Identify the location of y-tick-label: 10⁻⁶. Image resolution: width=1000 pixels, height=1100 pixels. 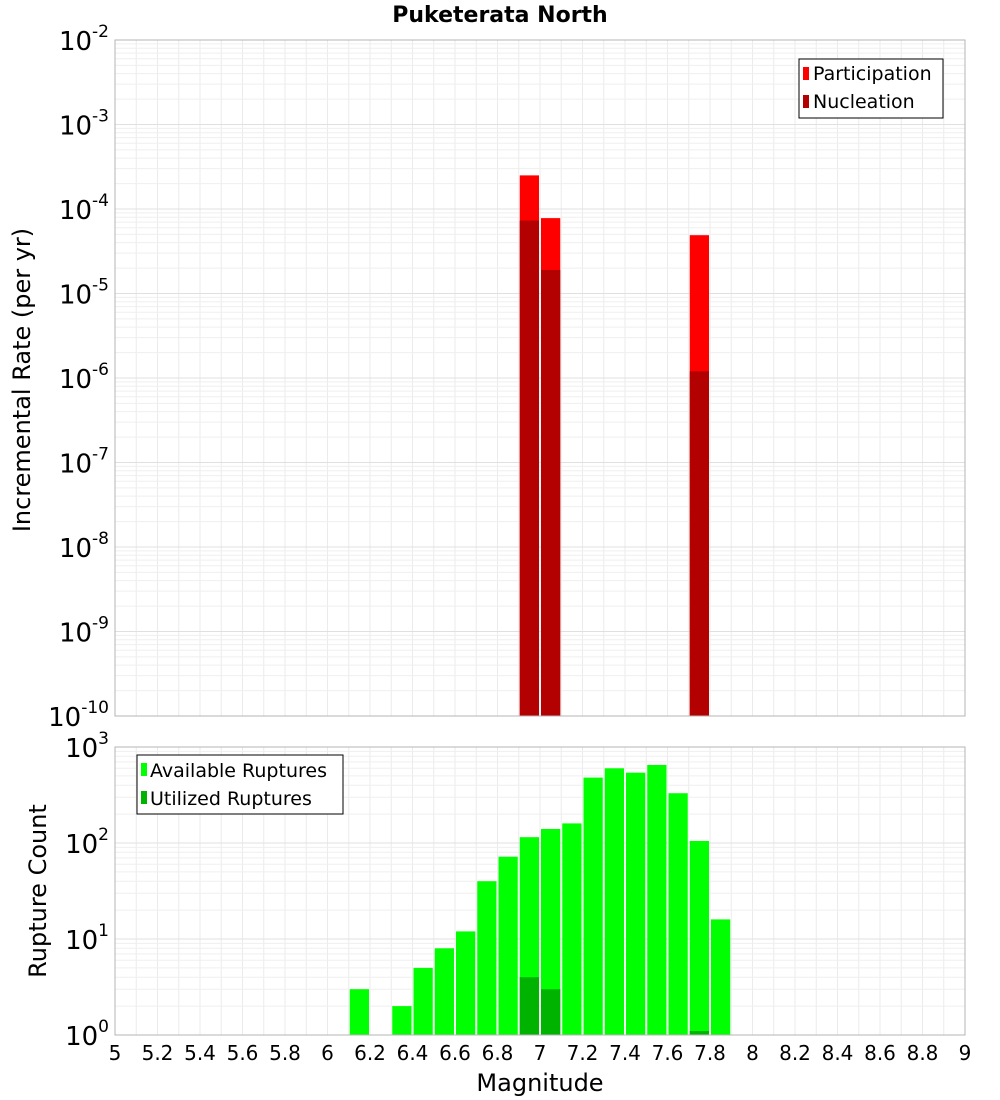
(84, 377).